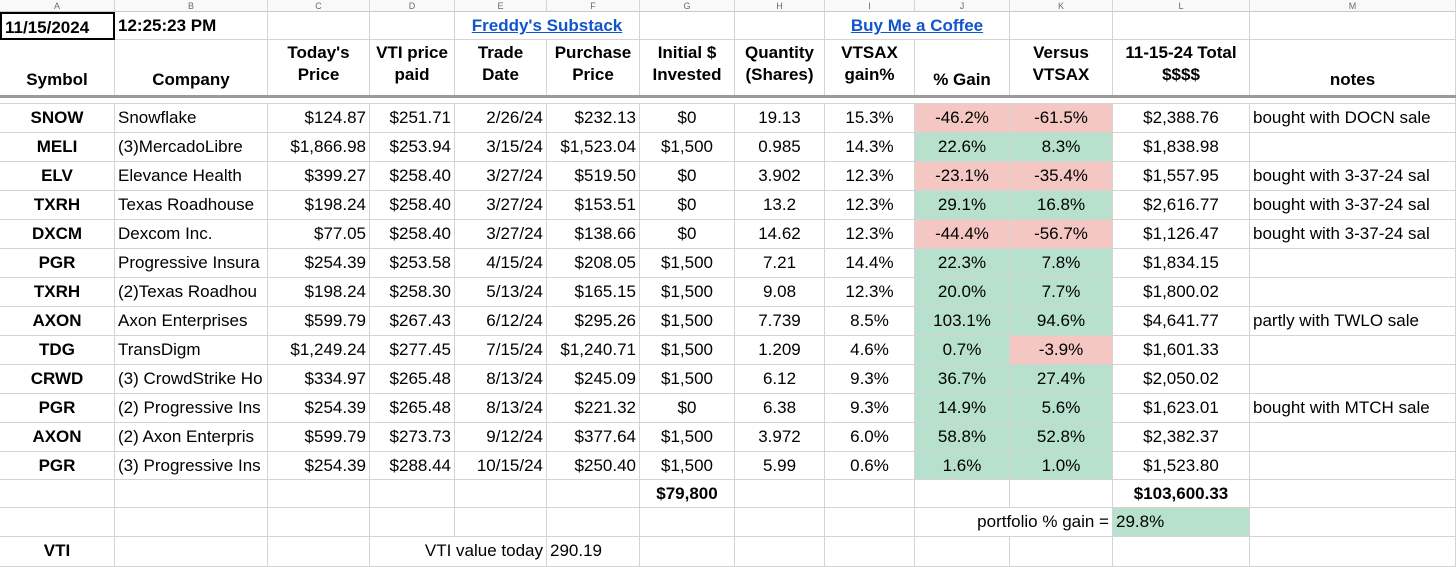  I want to click on cell-qty: 5.99, so click(780, 466).